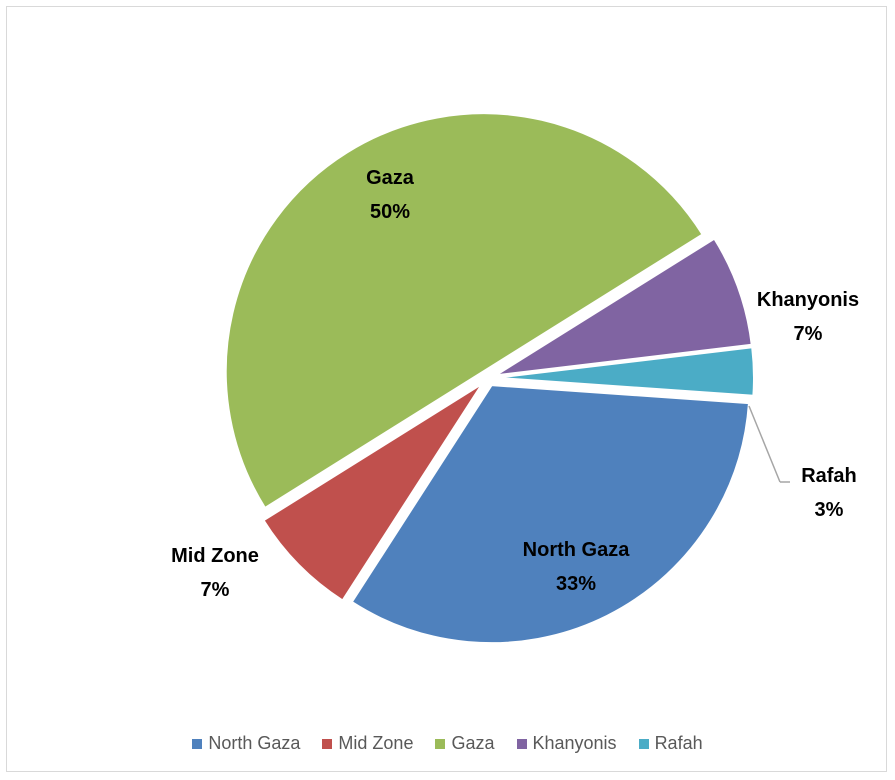 Image resolution: width=895 pixels, height=780 pixels. What do you see at coordinates (215, 556) in the screenshot?
I see `data-label-mid-zone-name: Mid Zone` at bounding box center [215, 556].